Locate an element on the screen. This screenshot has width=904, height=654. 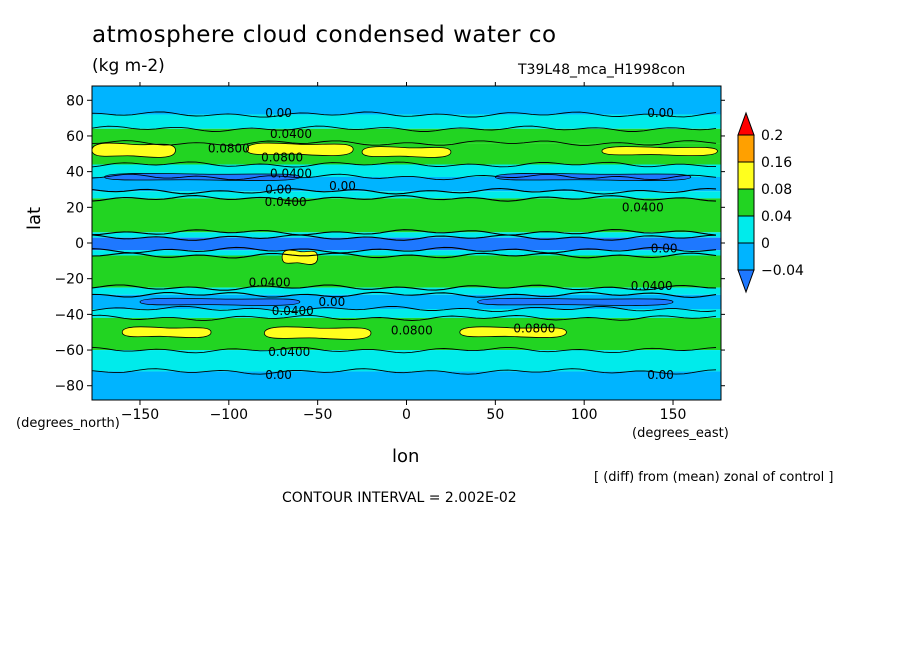
x-tick-label: 100 is located at coordinates (584, 415).